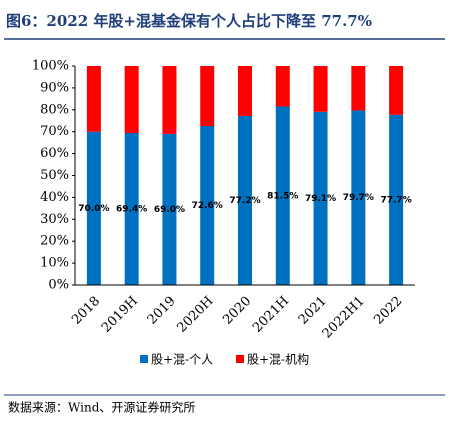 Image resolution: width=449 pixels, height=425 pixels. I want to click on x-tick-label: 2019, so click(162, 311).